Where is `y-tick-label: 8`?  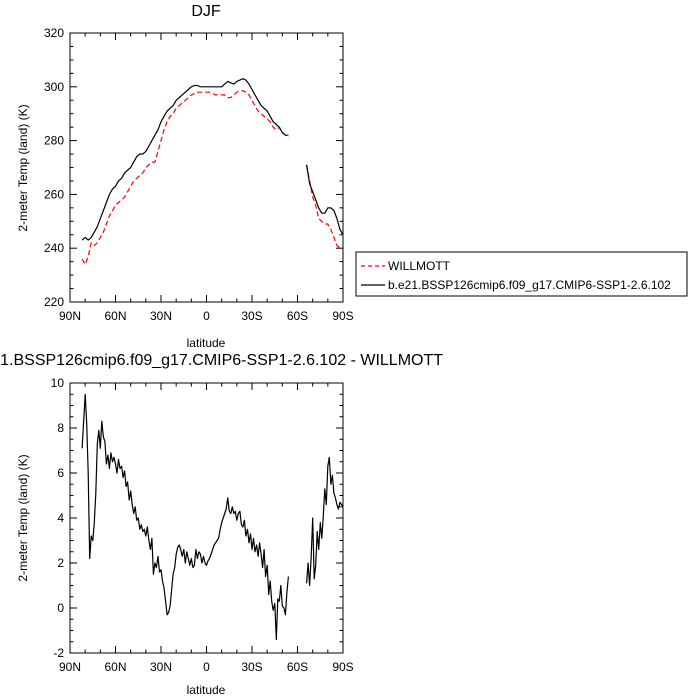 y-tick-label: 8 is located at coordinates (60, 428).